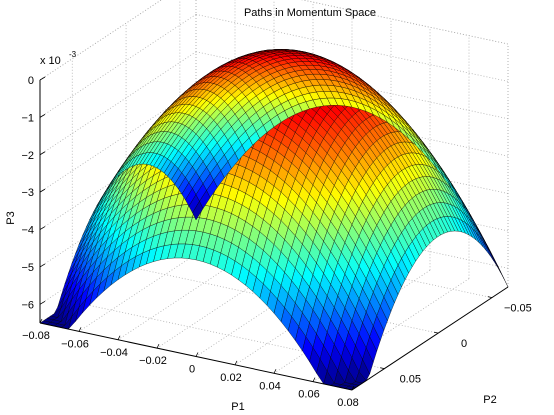  What do you see at coordinates (269, 386) in the screenshot?
I see `x-tick-label: 0.04` at bounding box center [269, 386].